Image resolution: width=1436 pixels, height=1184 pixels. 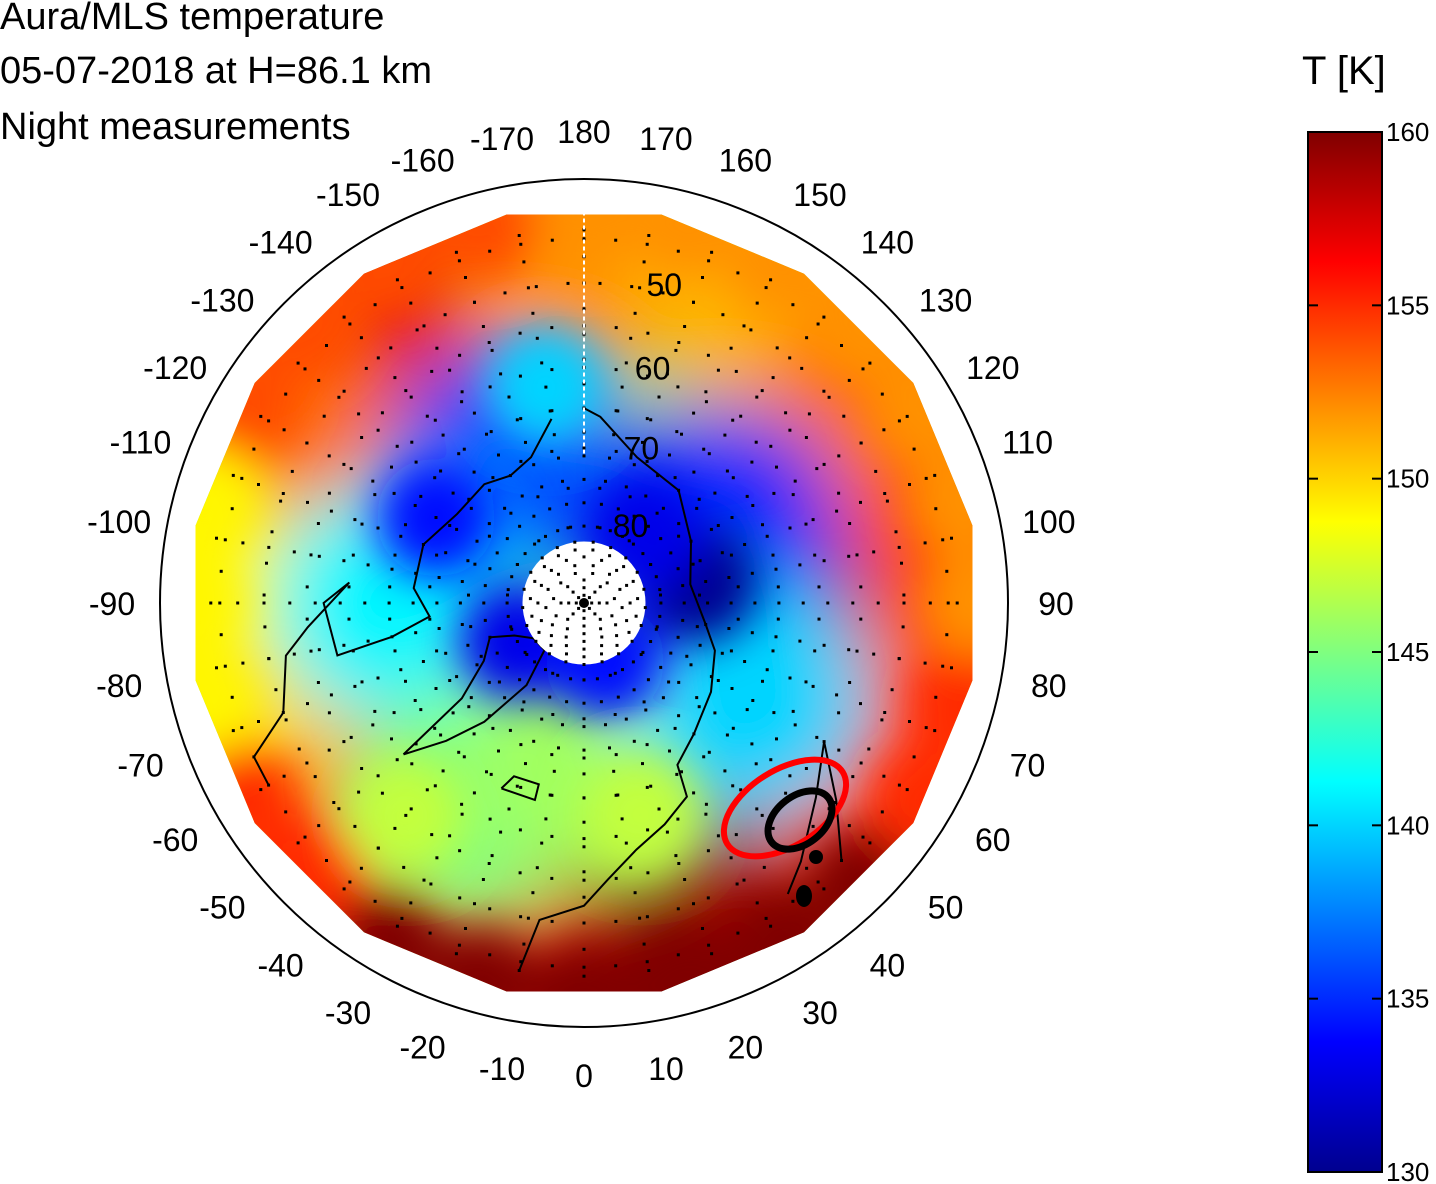 What do you see at coordinates (887, 242) in the screenshot?
I see `longitude-label: 140` at bounding box center [887, 242].